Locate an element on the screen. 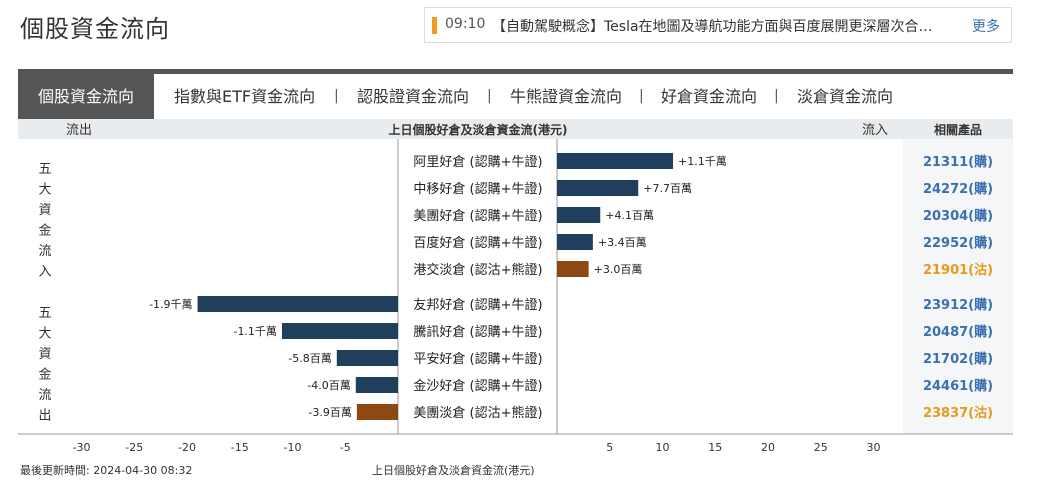 The image size is (1038, 487). bar-value-label: +7.7百萬 is located at coordinates (667, 188).